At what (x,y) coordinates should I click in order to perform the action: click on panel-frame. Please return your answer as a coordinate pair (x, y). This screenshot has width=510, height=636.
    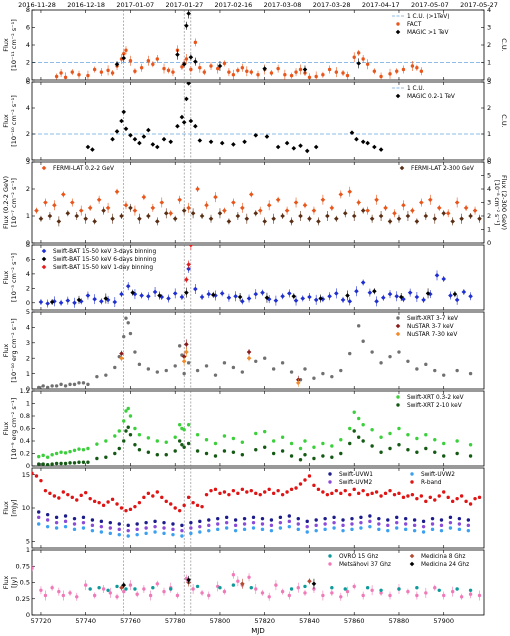
    Looking at the image, I should click on (258, 582).